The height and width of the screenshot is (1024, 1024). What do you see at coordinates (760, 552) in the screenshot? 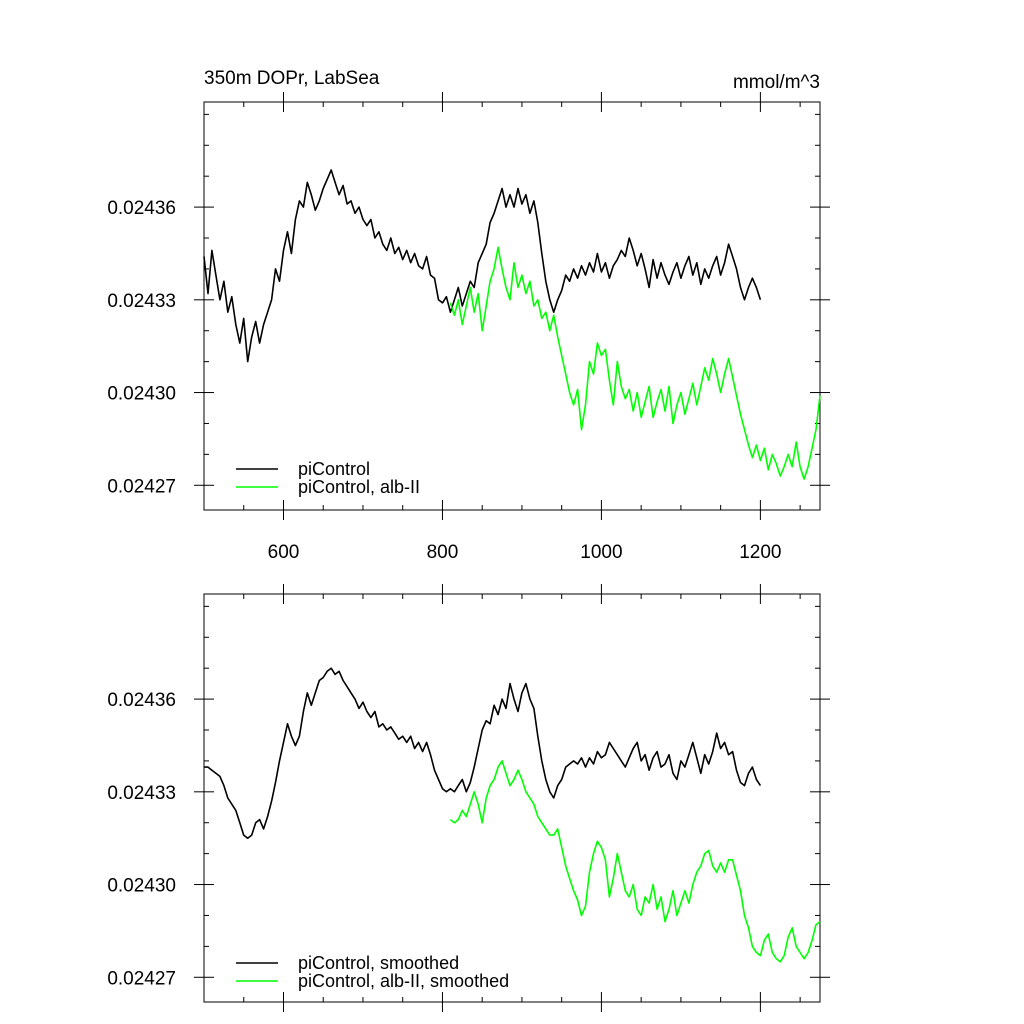
I see `x-tick-label: 1200` at bounding box center [760, 552].